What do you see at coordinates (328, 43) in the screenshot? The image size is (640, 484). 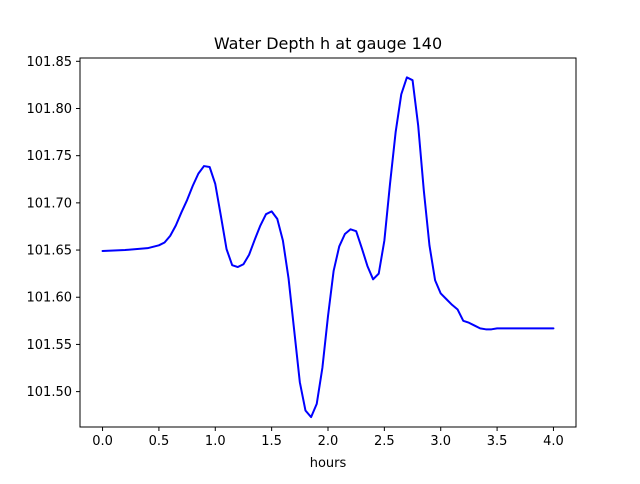 I see `chart-title: Water Depth h at gauge 140` at bounding box center [328, 43].